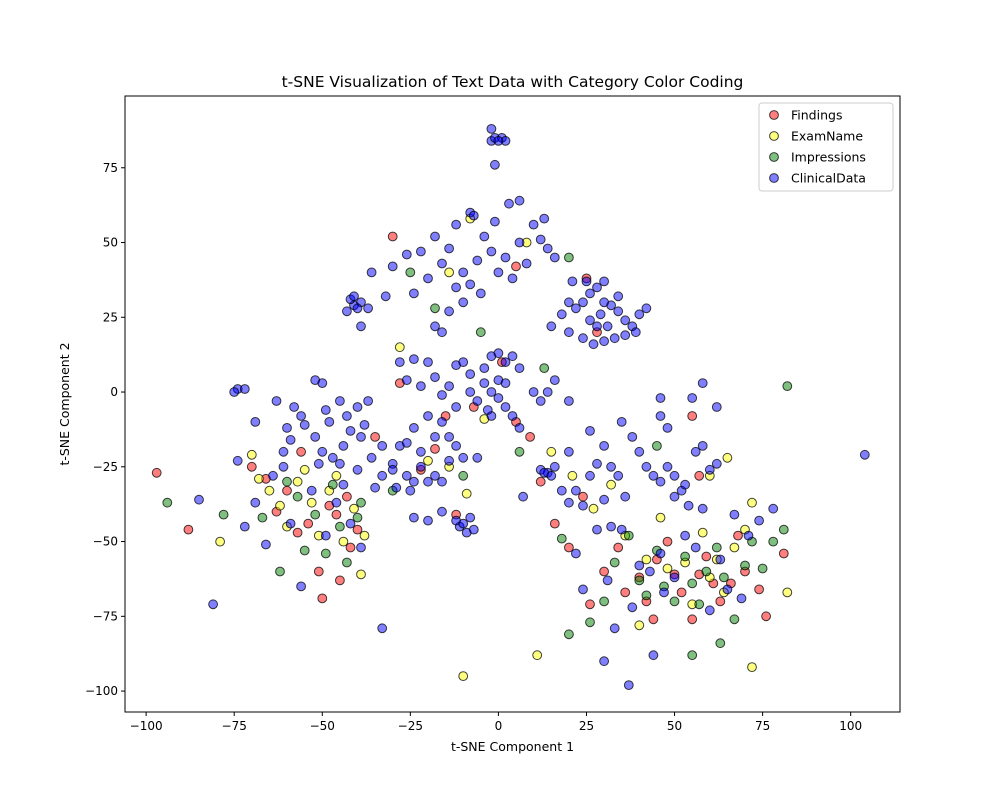 This screenshot has width=1000, height=800. What do you see at coordinates (105, 467) in the screenshot?
I see `y-tick-label-3: −25` at bounding box center [105, 467].